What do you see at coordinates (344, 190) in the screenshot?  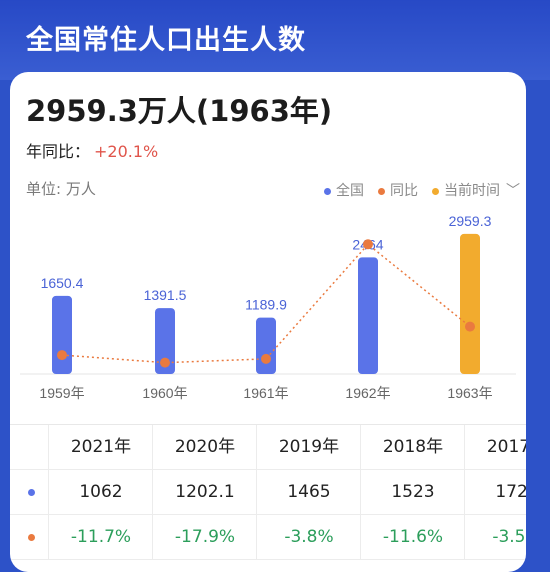 I see `legend-item-national: 全国` at bounding box center [344, 190].